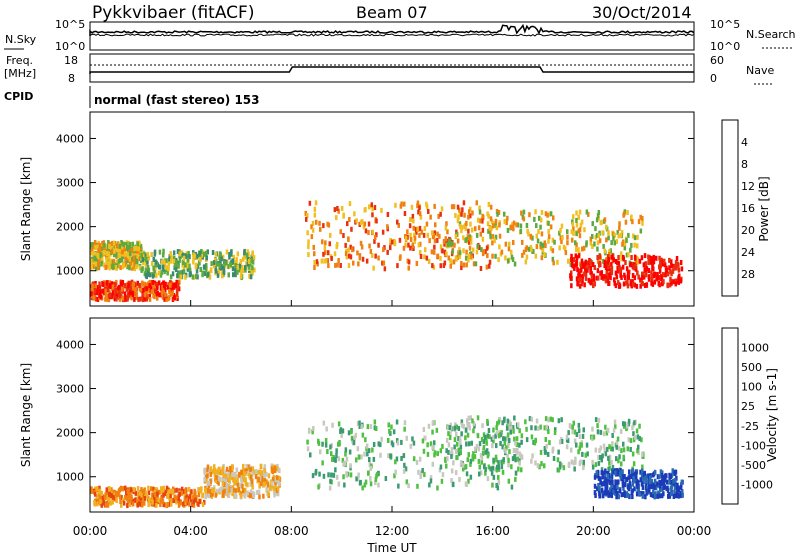  What do you see at coordinates (391, 70) in the screenshot?
I see `freq-trace` at bounding box center [391, 70].